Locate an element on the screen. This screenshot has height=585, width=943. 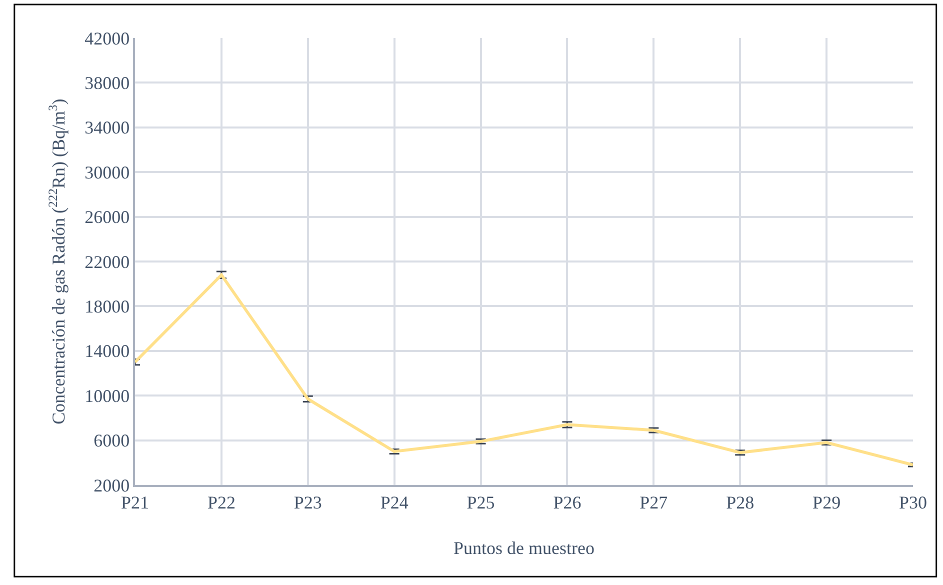
y-tick-label: 18000 is located at coordinates (107, 306).